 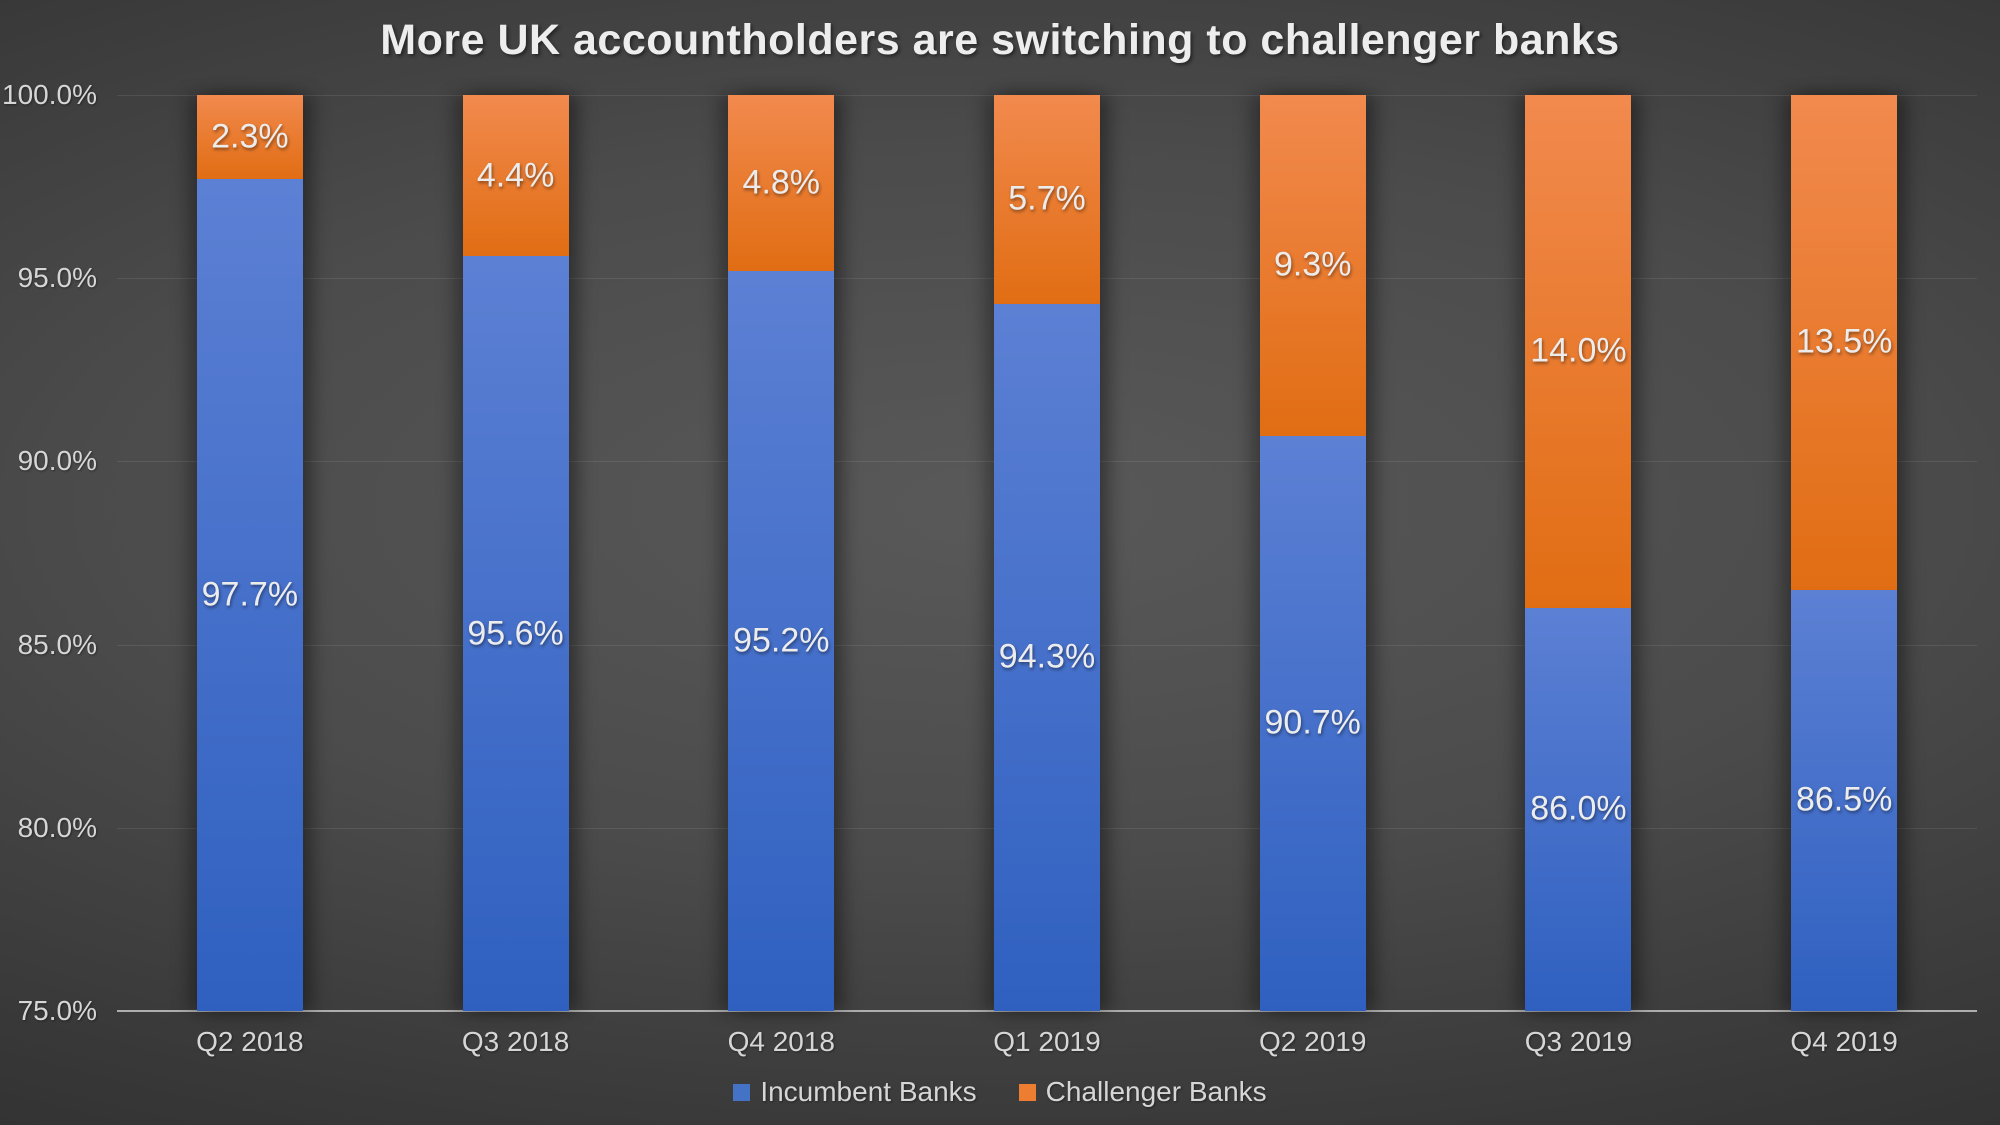 I want to click on bar-q4-2019: 13.5% 86.5%, so click(x=1844, y=553).